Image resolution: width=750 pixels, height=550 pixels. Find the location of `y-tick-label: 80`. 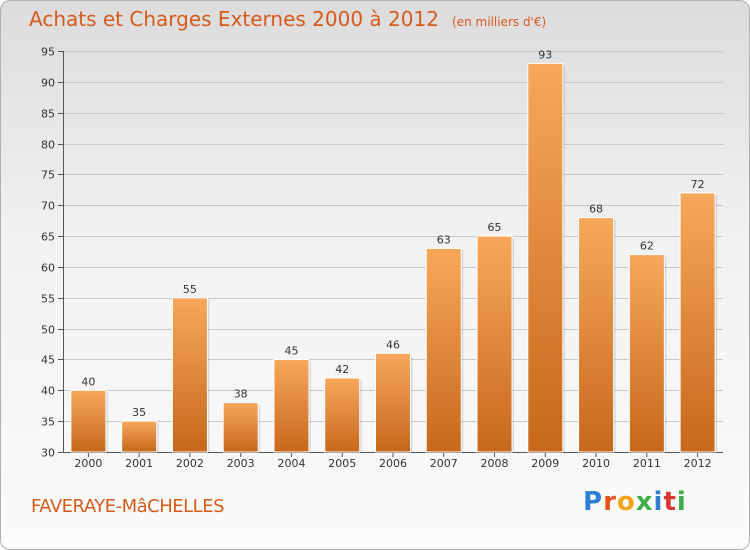

y-tick-label: 80 is located at coordinates (48, 145).